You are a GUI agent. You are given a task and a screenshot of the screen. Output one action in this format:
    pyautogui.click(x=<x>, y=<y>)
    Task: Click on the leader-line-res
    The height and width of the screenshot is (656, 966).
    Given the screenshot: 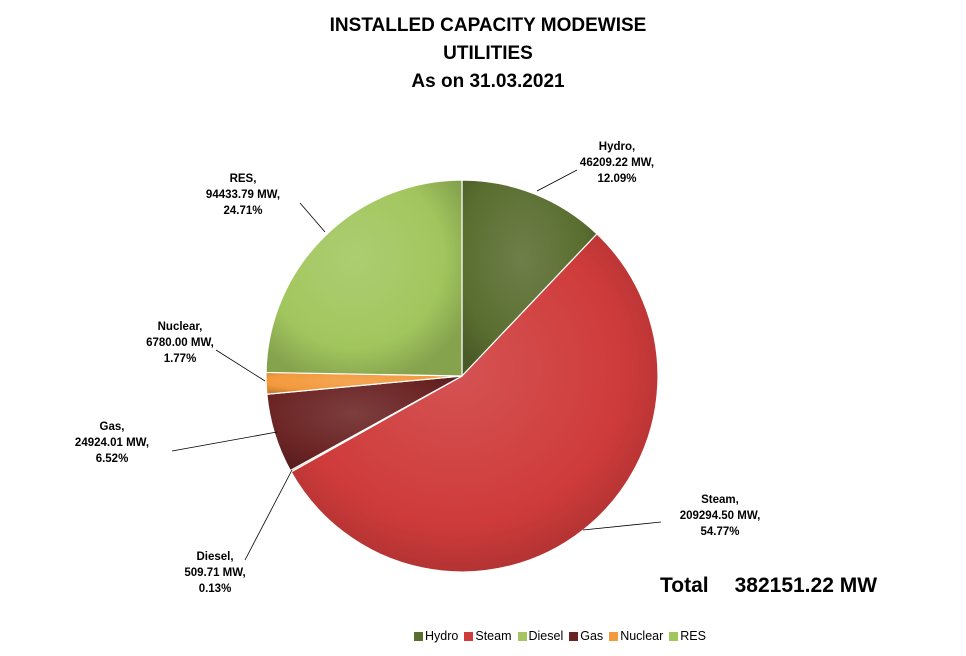 What is the action you would take?
    pyautogui.click(x=312, y=217)
    